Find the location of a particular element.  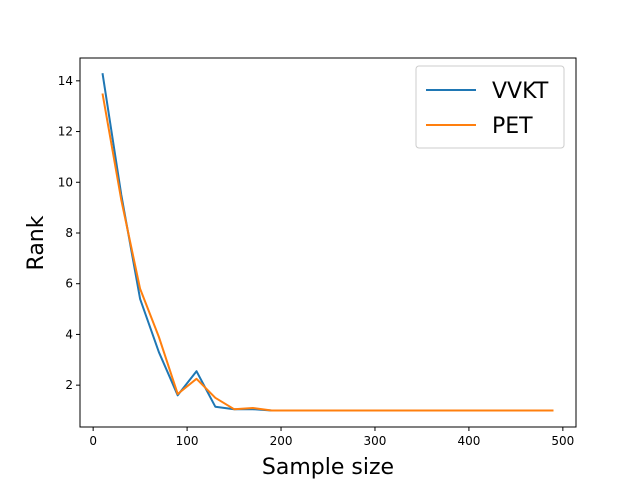

x-tick-label: 0 is located at coordinates (93, 441).